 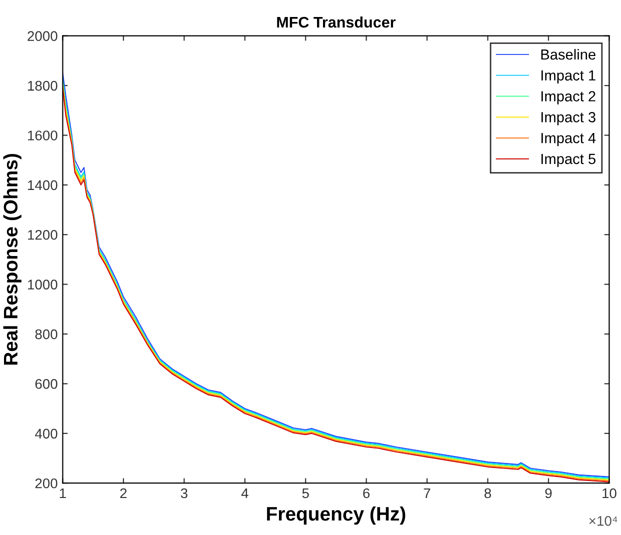 What do you see at coordinates (427, 493) in the screenshot?
I see `x-tick-label: 7` at bounding box center [427, 493].